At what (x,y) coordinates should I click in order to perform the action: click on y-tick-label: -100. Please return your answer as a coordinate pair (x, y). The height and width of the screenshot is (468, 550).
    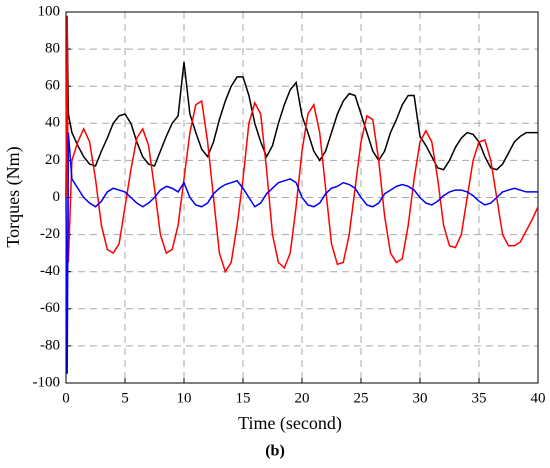
    Looking at the image, I should click on (47, 382).